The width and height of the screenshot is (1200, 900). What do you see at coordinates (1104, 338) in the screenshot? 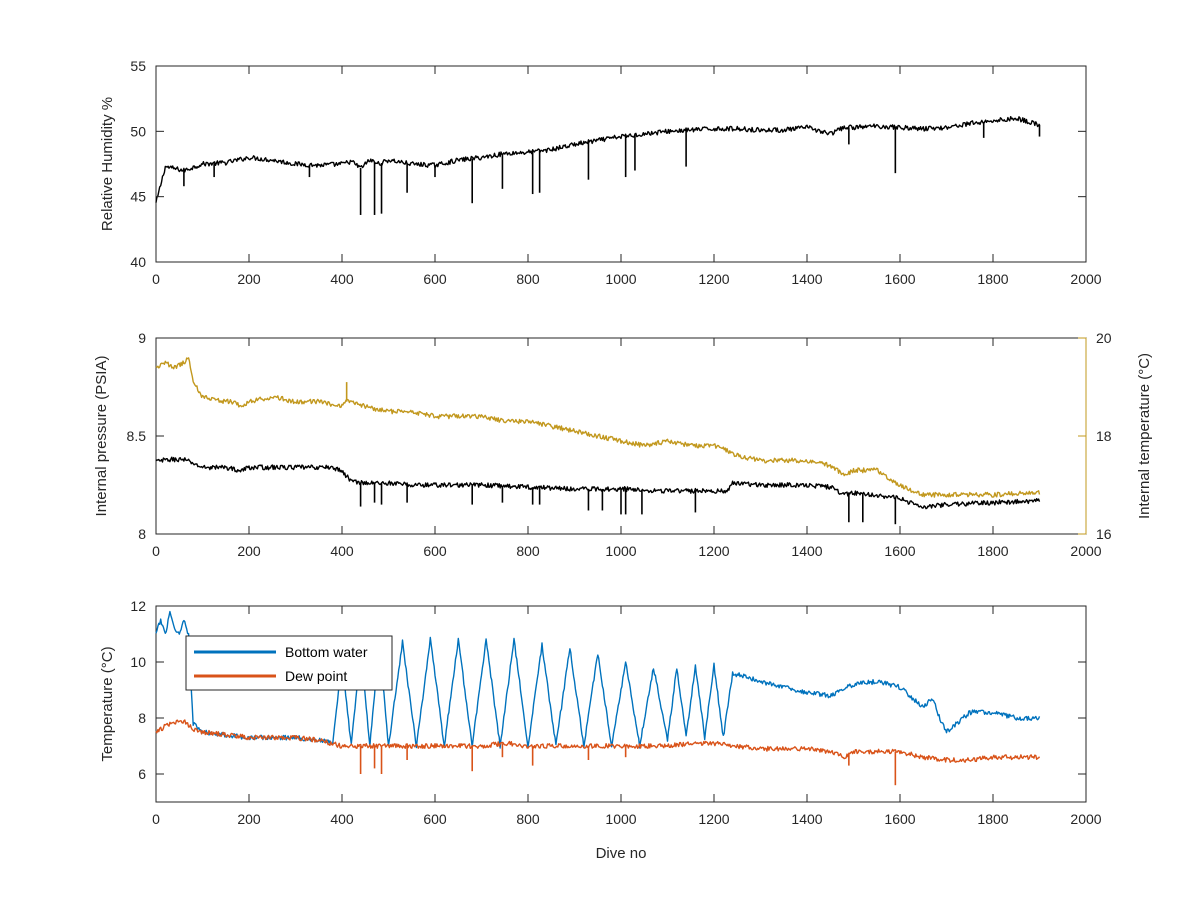
I see `right-y-tick-label: 20` at bounding box center [1104, 338].